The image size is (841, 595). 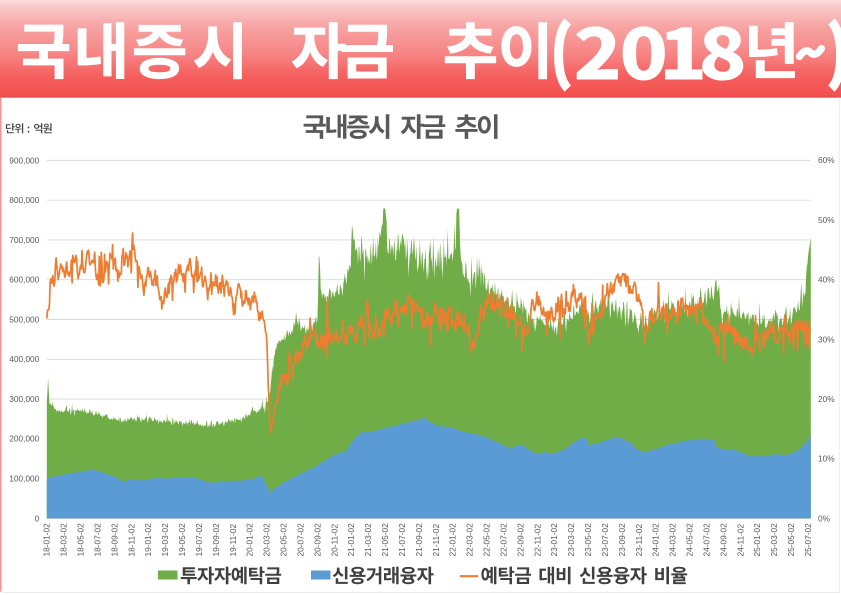 I want to click on svg-text: 25-01-02, so click(x=757, y=540).